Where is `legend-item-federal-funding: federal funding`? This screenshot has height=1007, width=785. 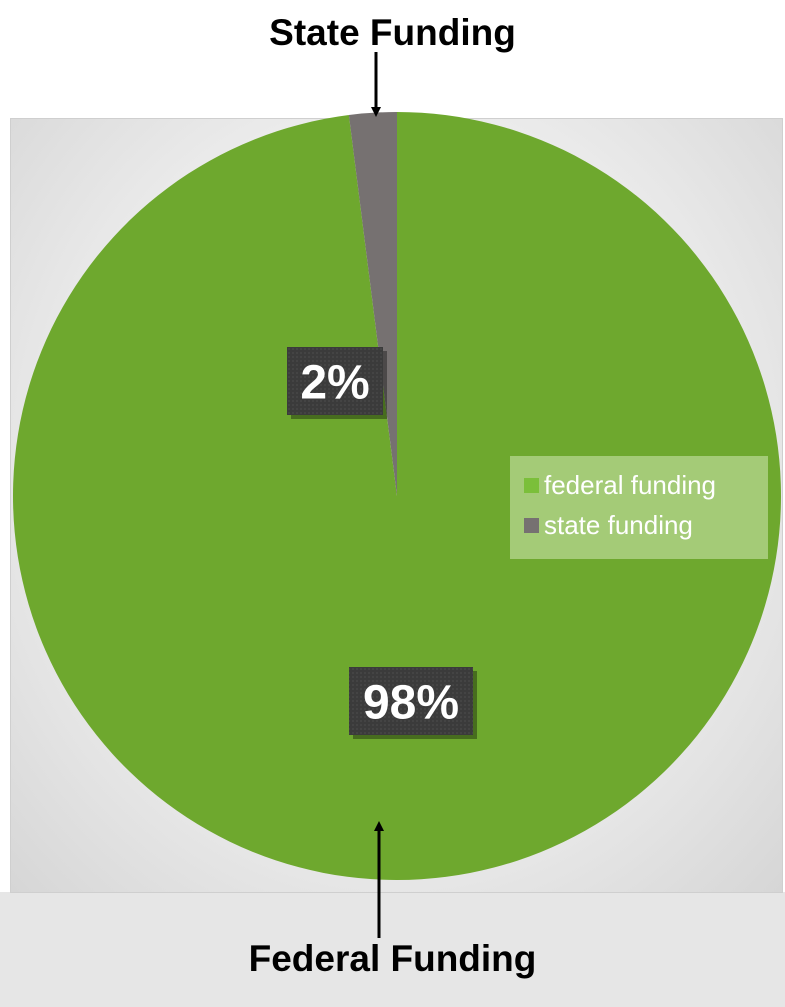
legend-item-federal-funding: federal funding is located at coordinates (646, 485).